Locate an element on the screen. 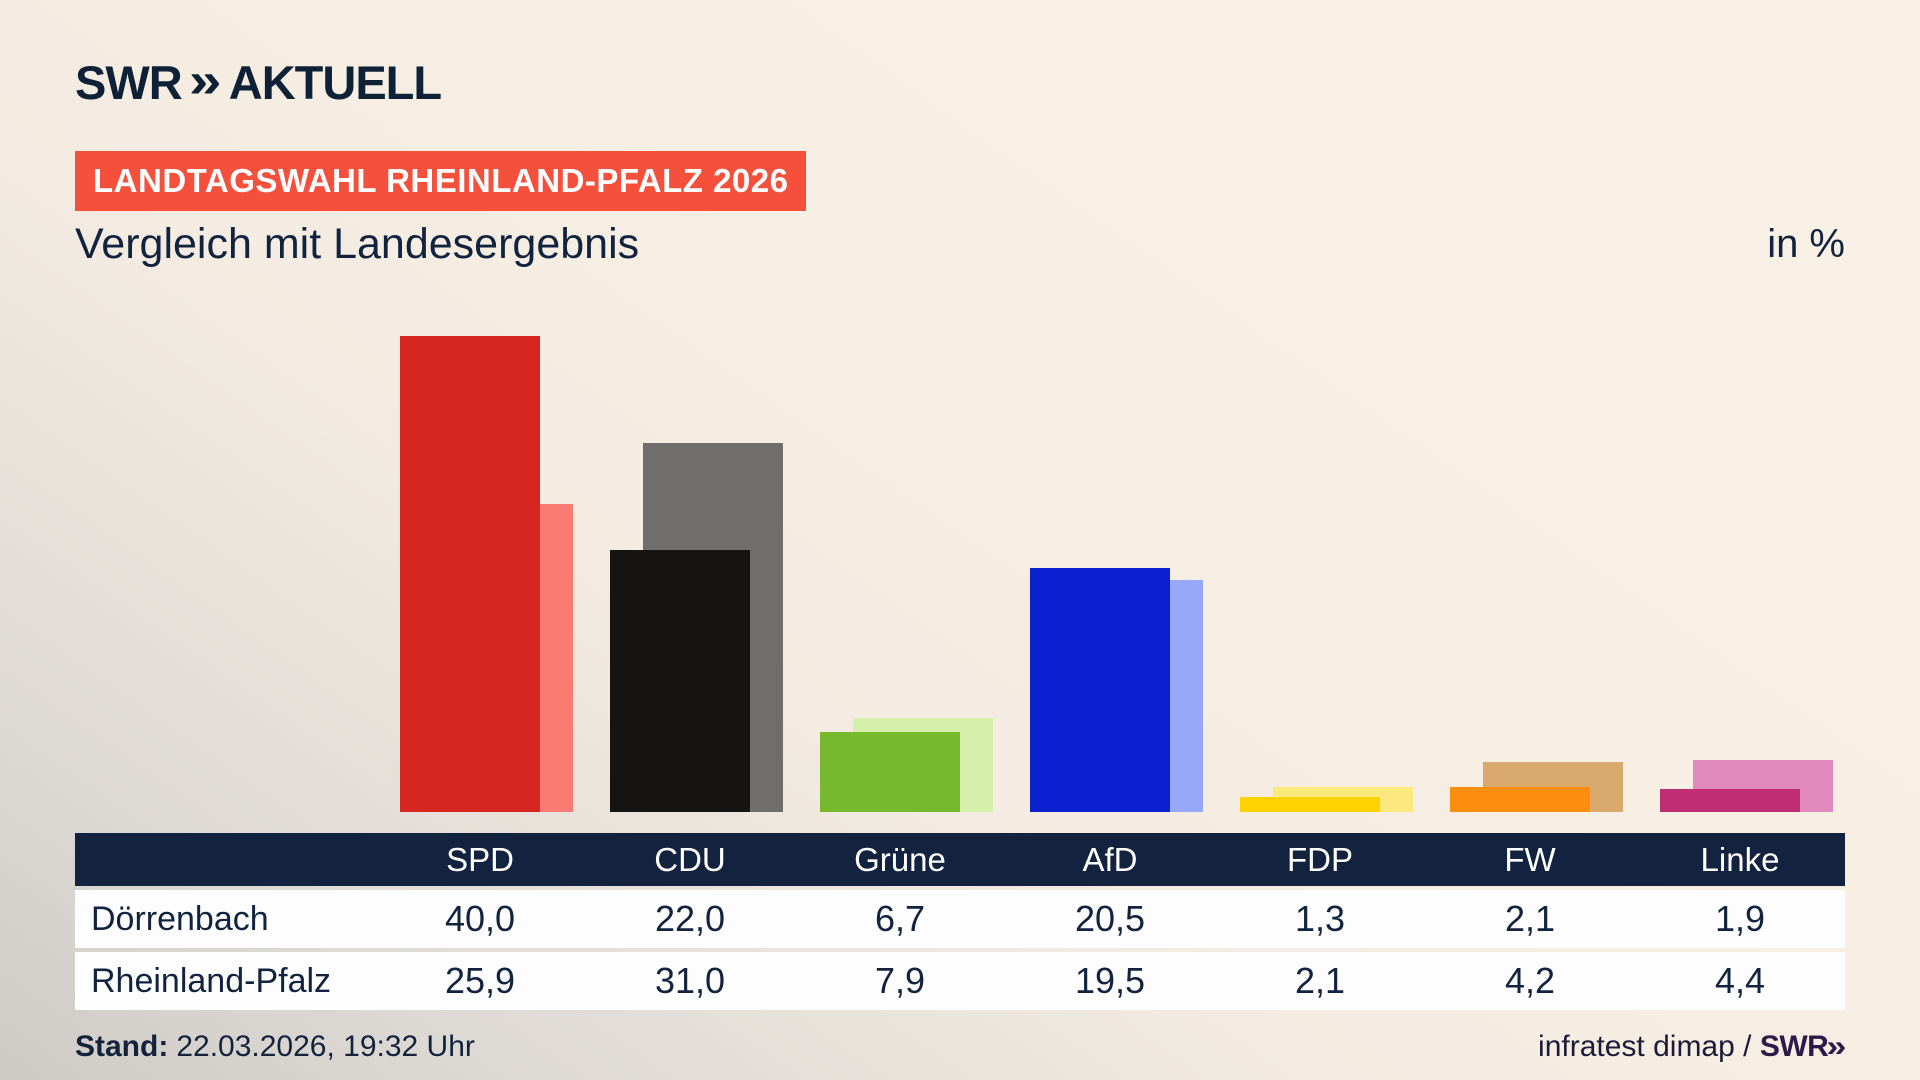 The height and width of the screenshot is (1080, 1920). bar-d-rrenbach-fw is located at coordinates (1520, 799).